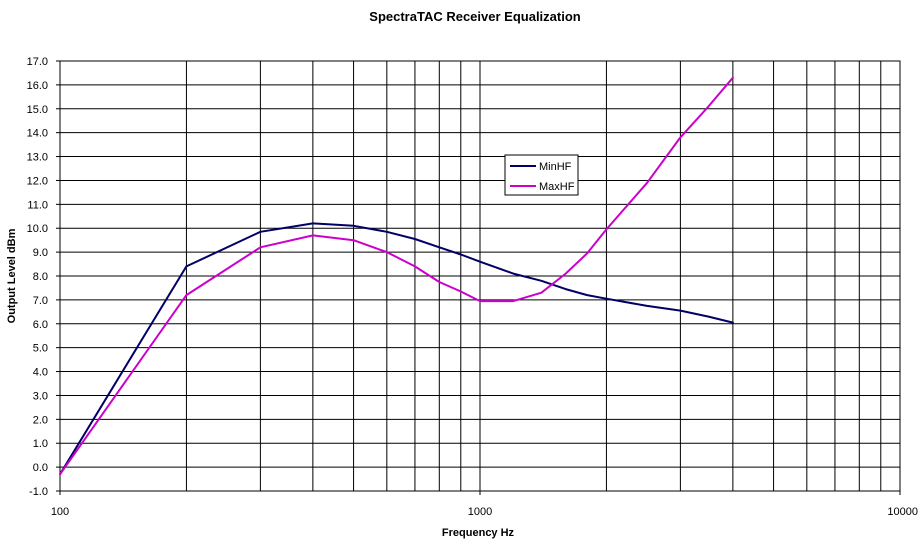 The height and width of the screenshot is (544, 922). Describe the element at coordinates (478, 533) in the screenshot. I see `x-axis-title: Frequency Hz` at that location.